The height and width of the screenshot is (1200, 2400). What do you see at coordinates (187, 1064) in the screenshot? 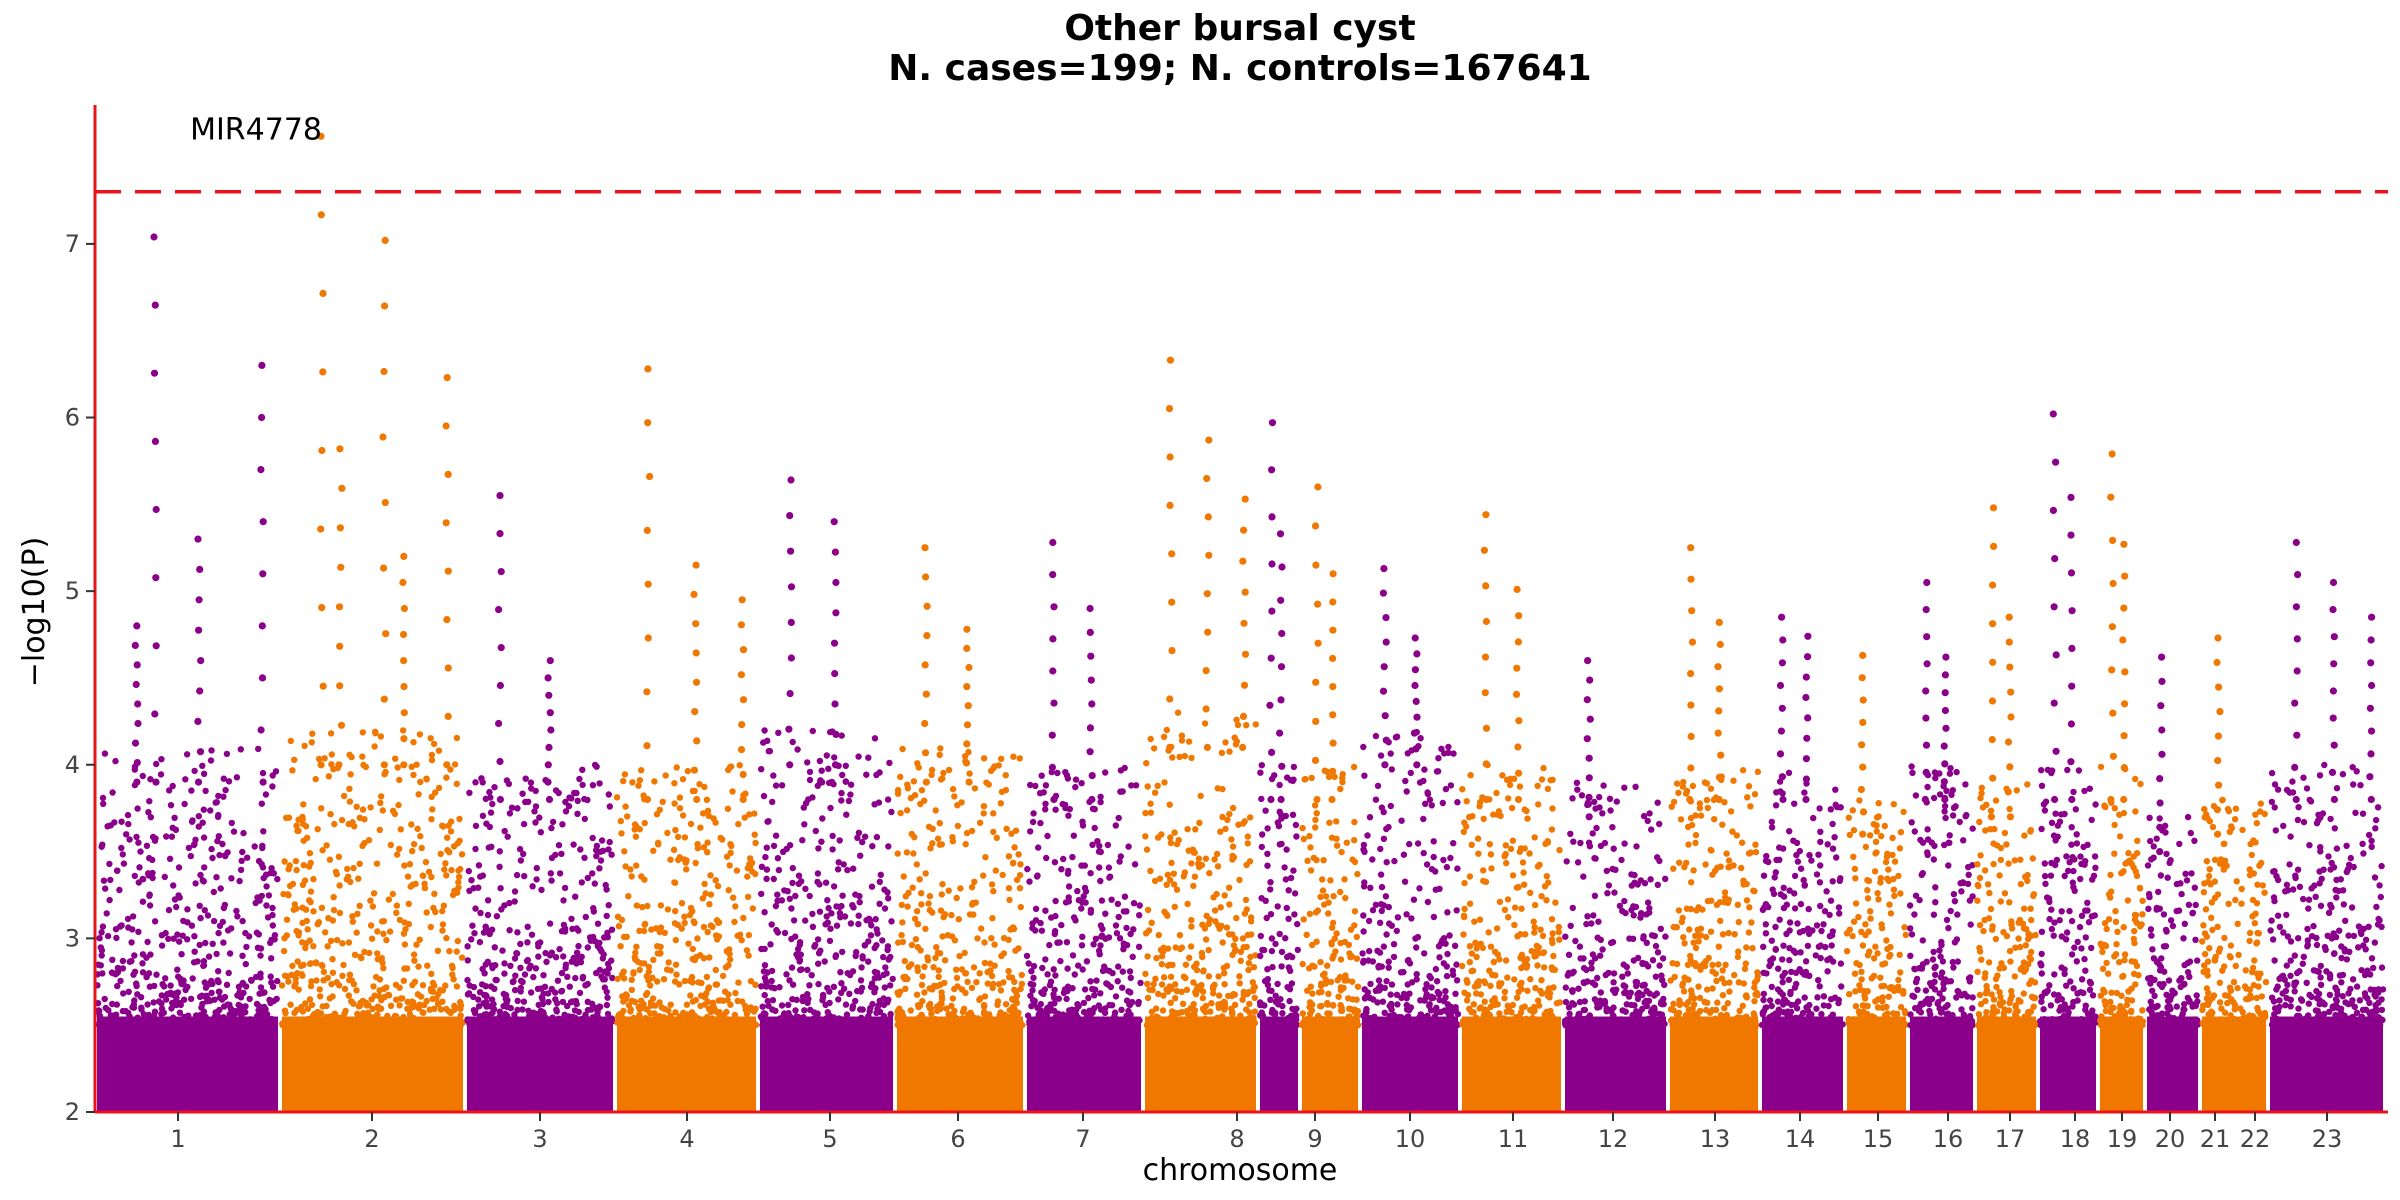
I see `chromosome-1-dense-band` at bounding box center [187, 1064].